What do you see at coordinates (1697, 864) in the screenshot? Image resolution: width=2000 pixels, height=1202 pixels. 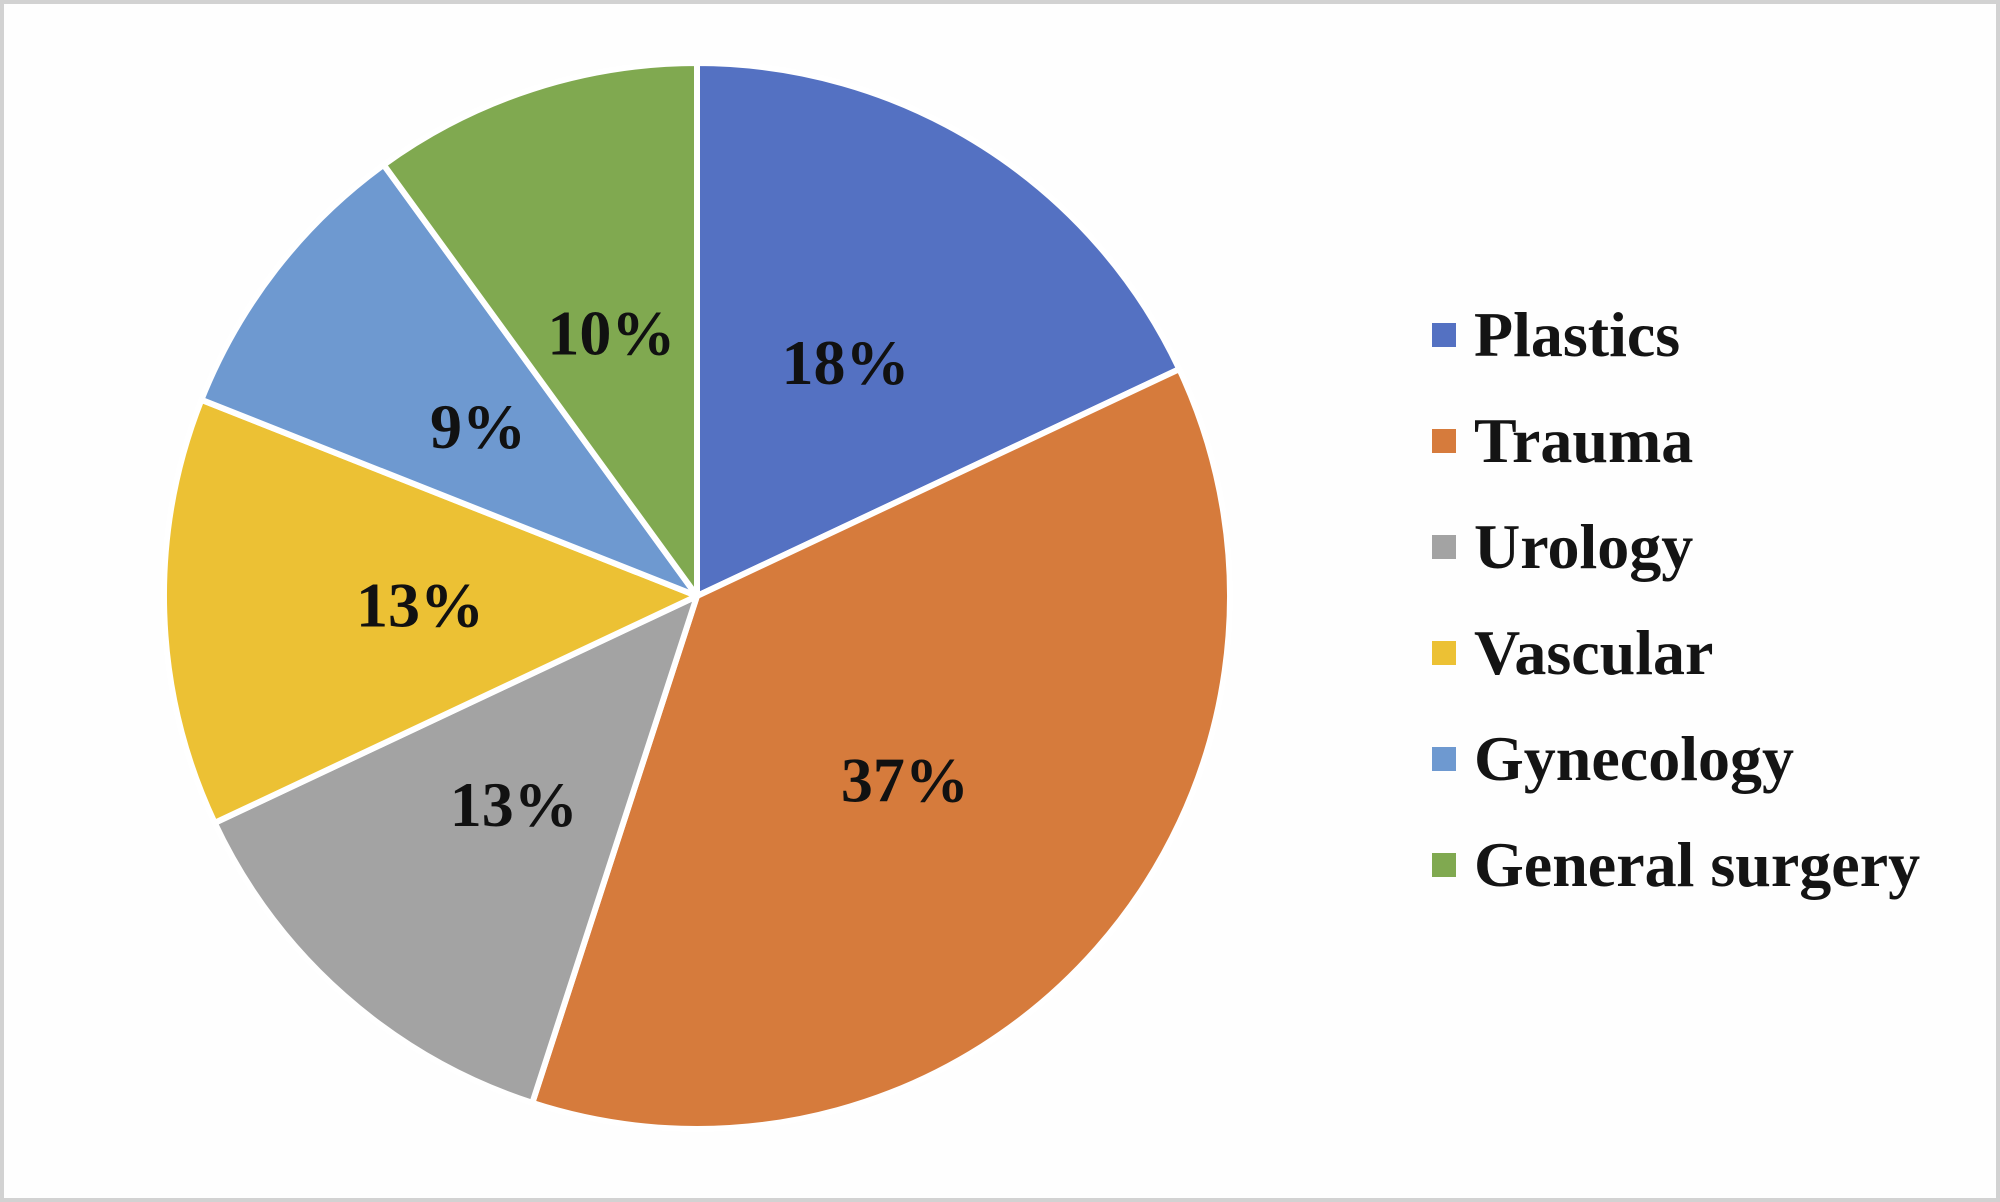 I see `legend-label: General surgery` at bounding box center [1697, 864].